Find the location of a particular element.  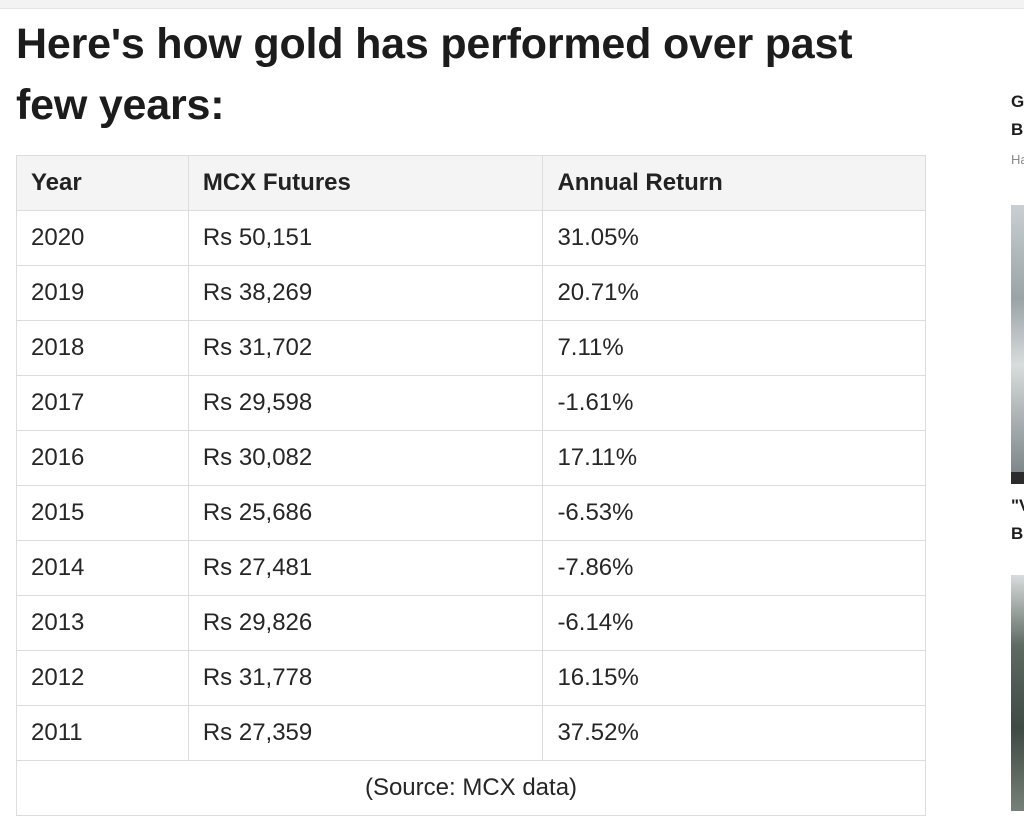

table-row: 2020 Rs 50,151 31.05% is located at coordinates (471, 238).